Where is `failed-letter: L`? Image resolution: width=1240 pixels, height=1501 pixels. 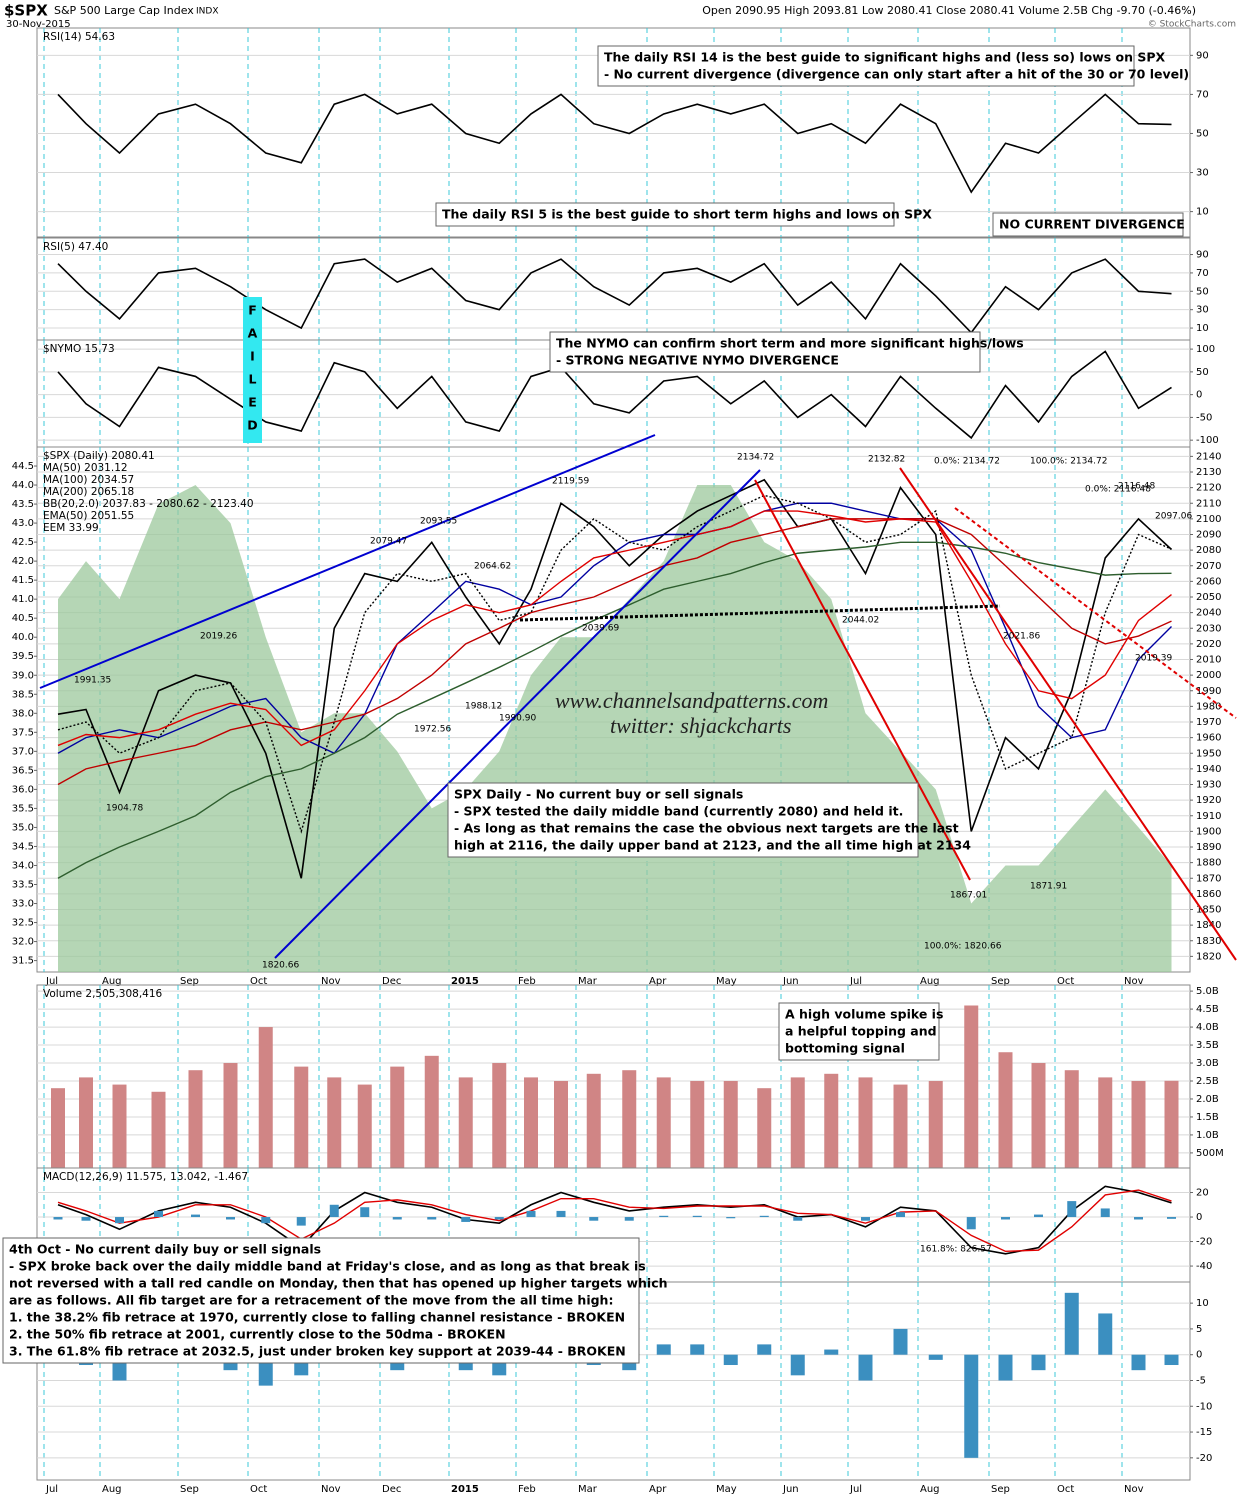 failed-letter: L is located at coordinates (253, 379).